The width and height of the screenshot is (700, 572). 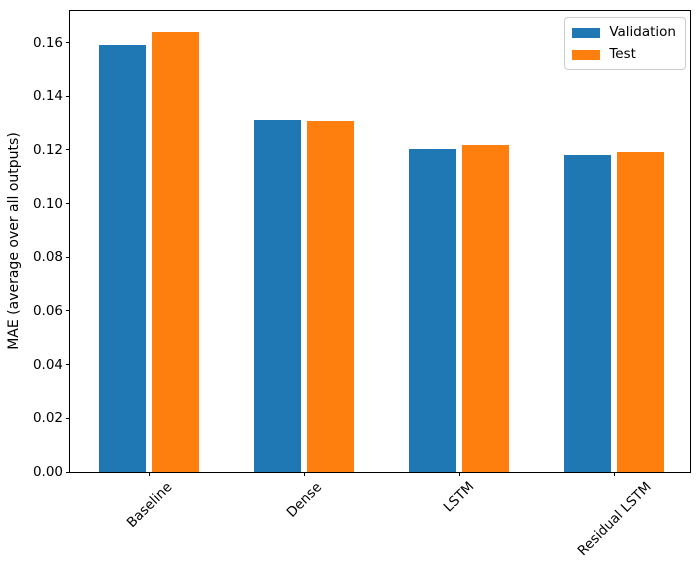 What do you see at coordinates (432, 310) in the screenshot?
I see `bar-validation-lstm` at bounding box center [432, 310].